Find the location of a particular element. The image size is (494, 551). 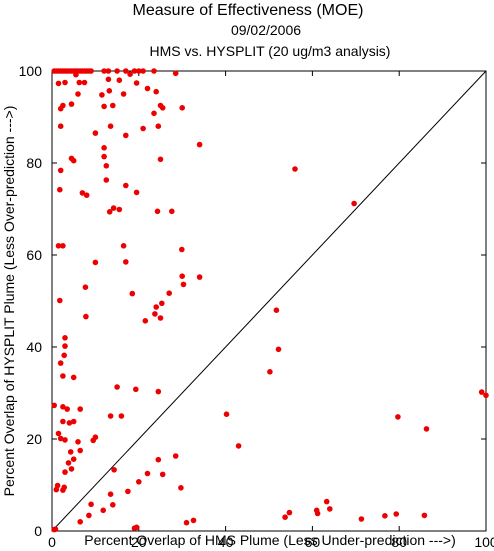

x-tick-label: 80 is located at coordinates (399, 542).